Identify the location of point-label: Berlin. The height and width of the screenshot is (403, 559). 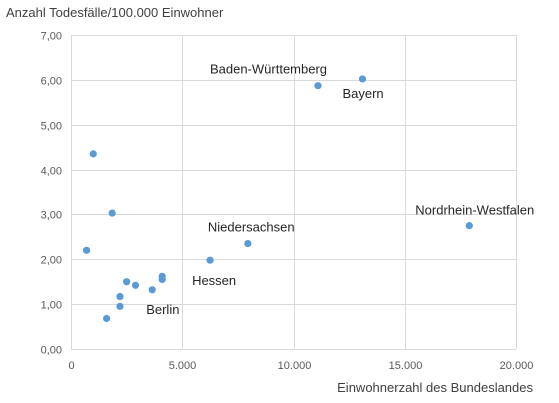
(162, 309).